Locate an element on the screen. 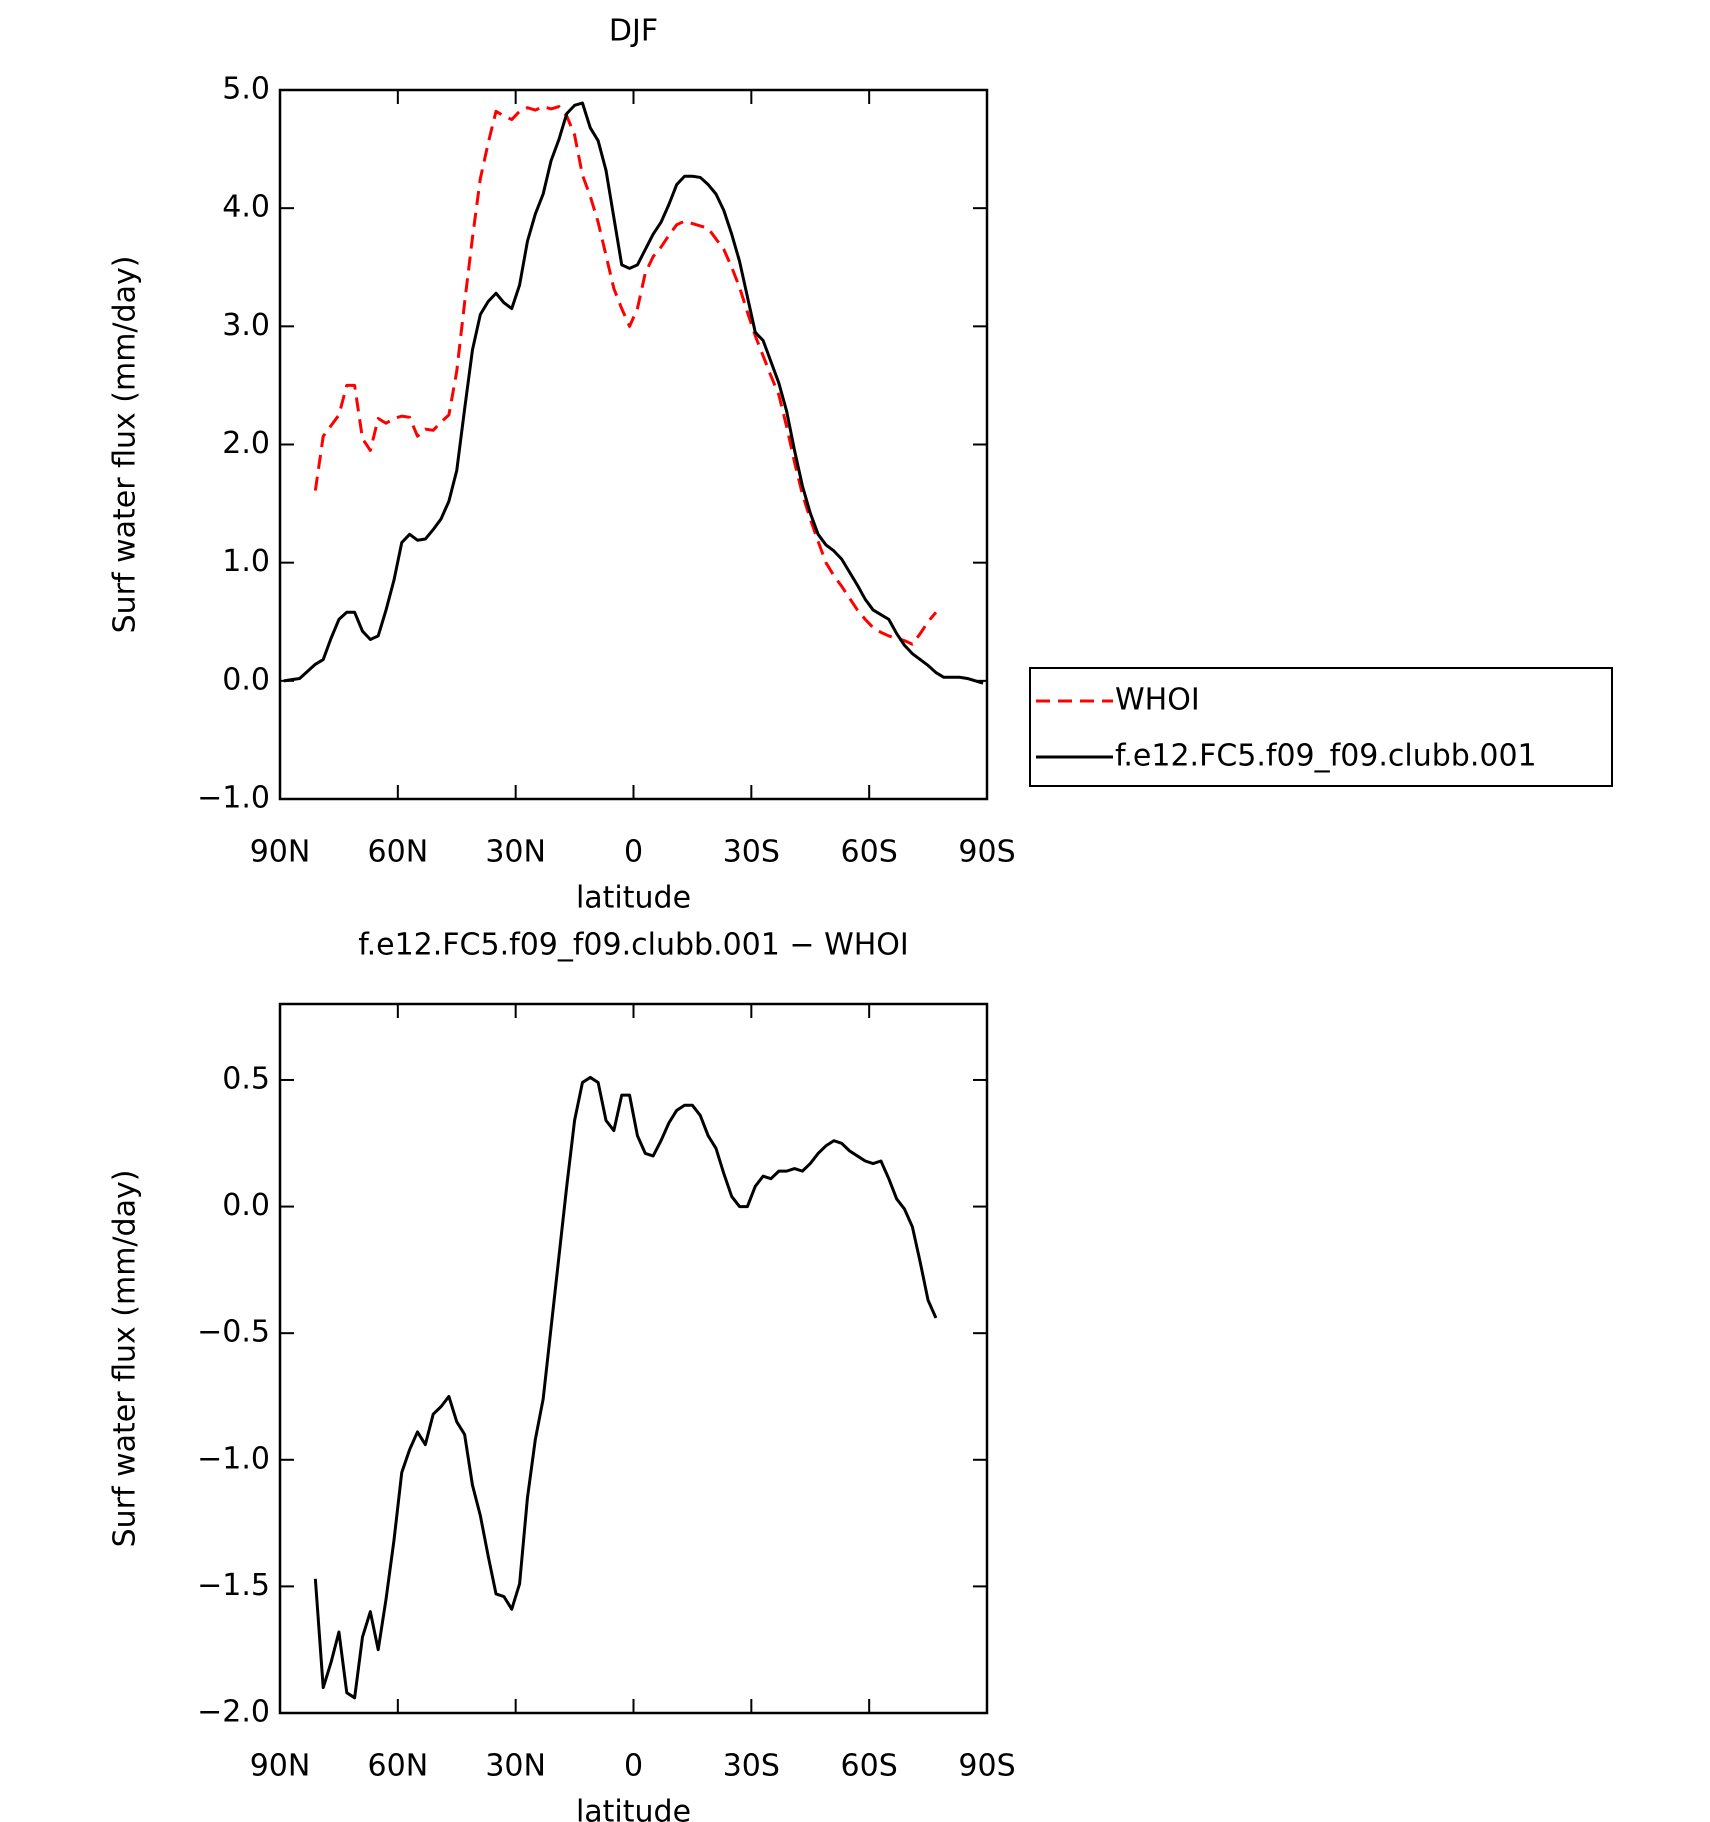 The image size is (1710, 1822). y-tick-label: 2.0 is located at coordinates (246, 443).